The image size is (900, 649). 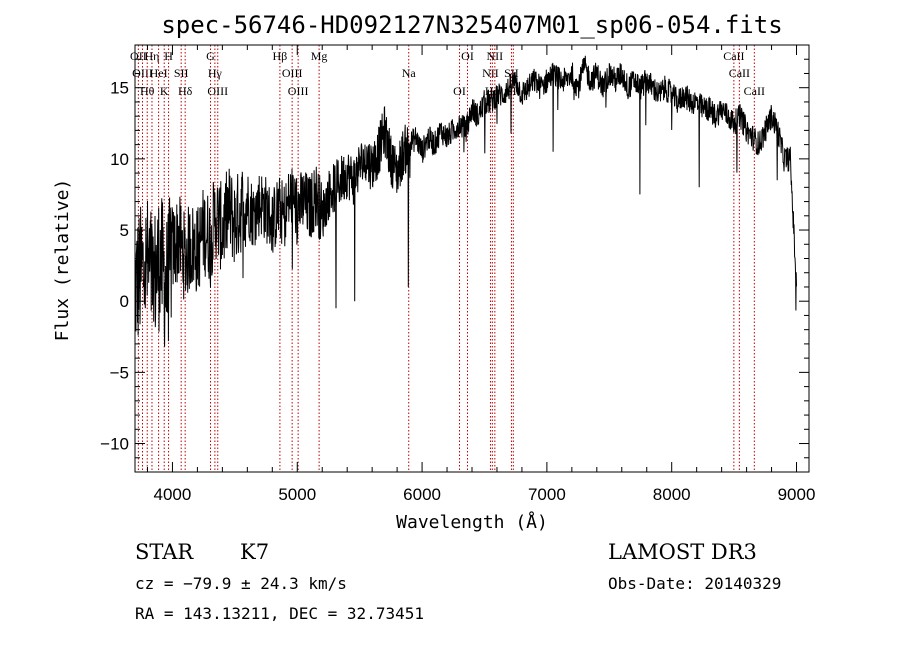 I want to click on line-label: Hδ, so click(x=185, y=91).